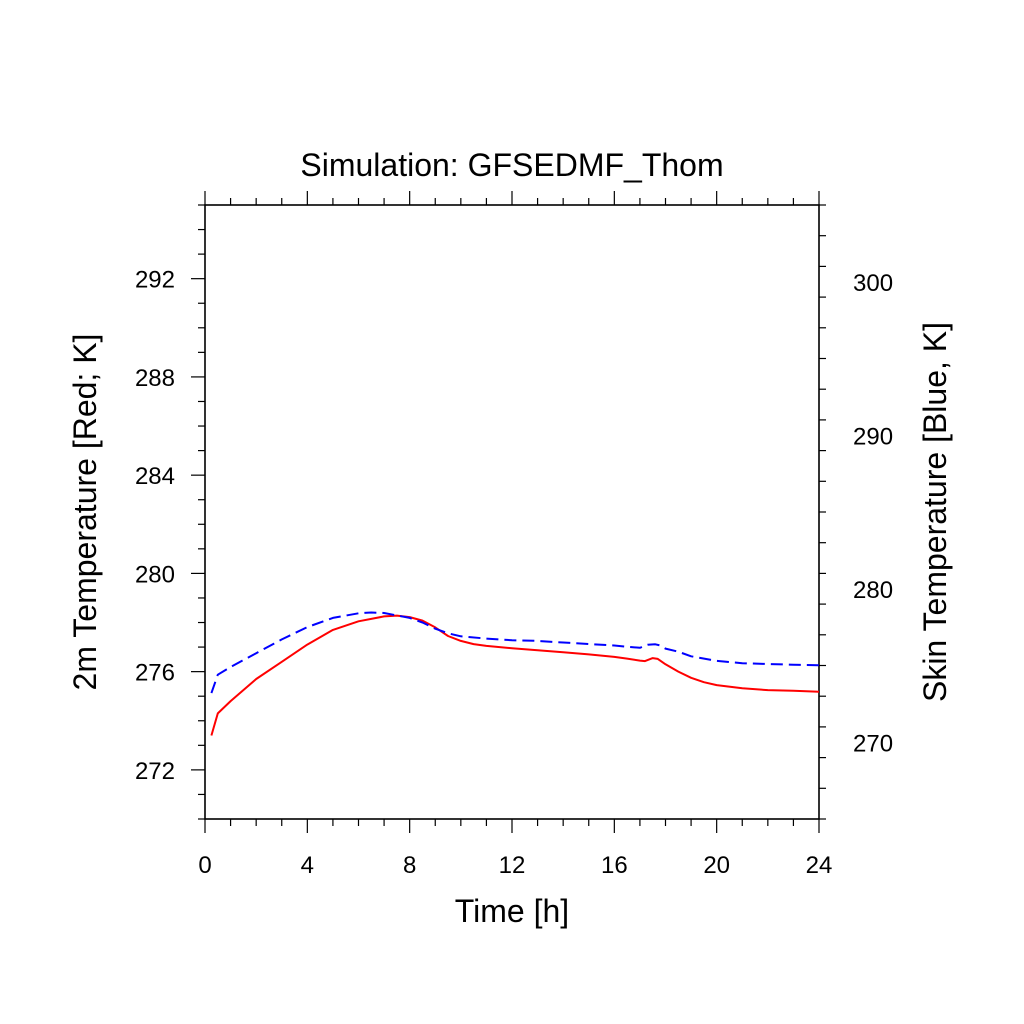 This screenshot has height=1024, width=1024. Describe the element at coordinates (614, 865) in the screenshot. I see `x-tick-label: 16` at that location.